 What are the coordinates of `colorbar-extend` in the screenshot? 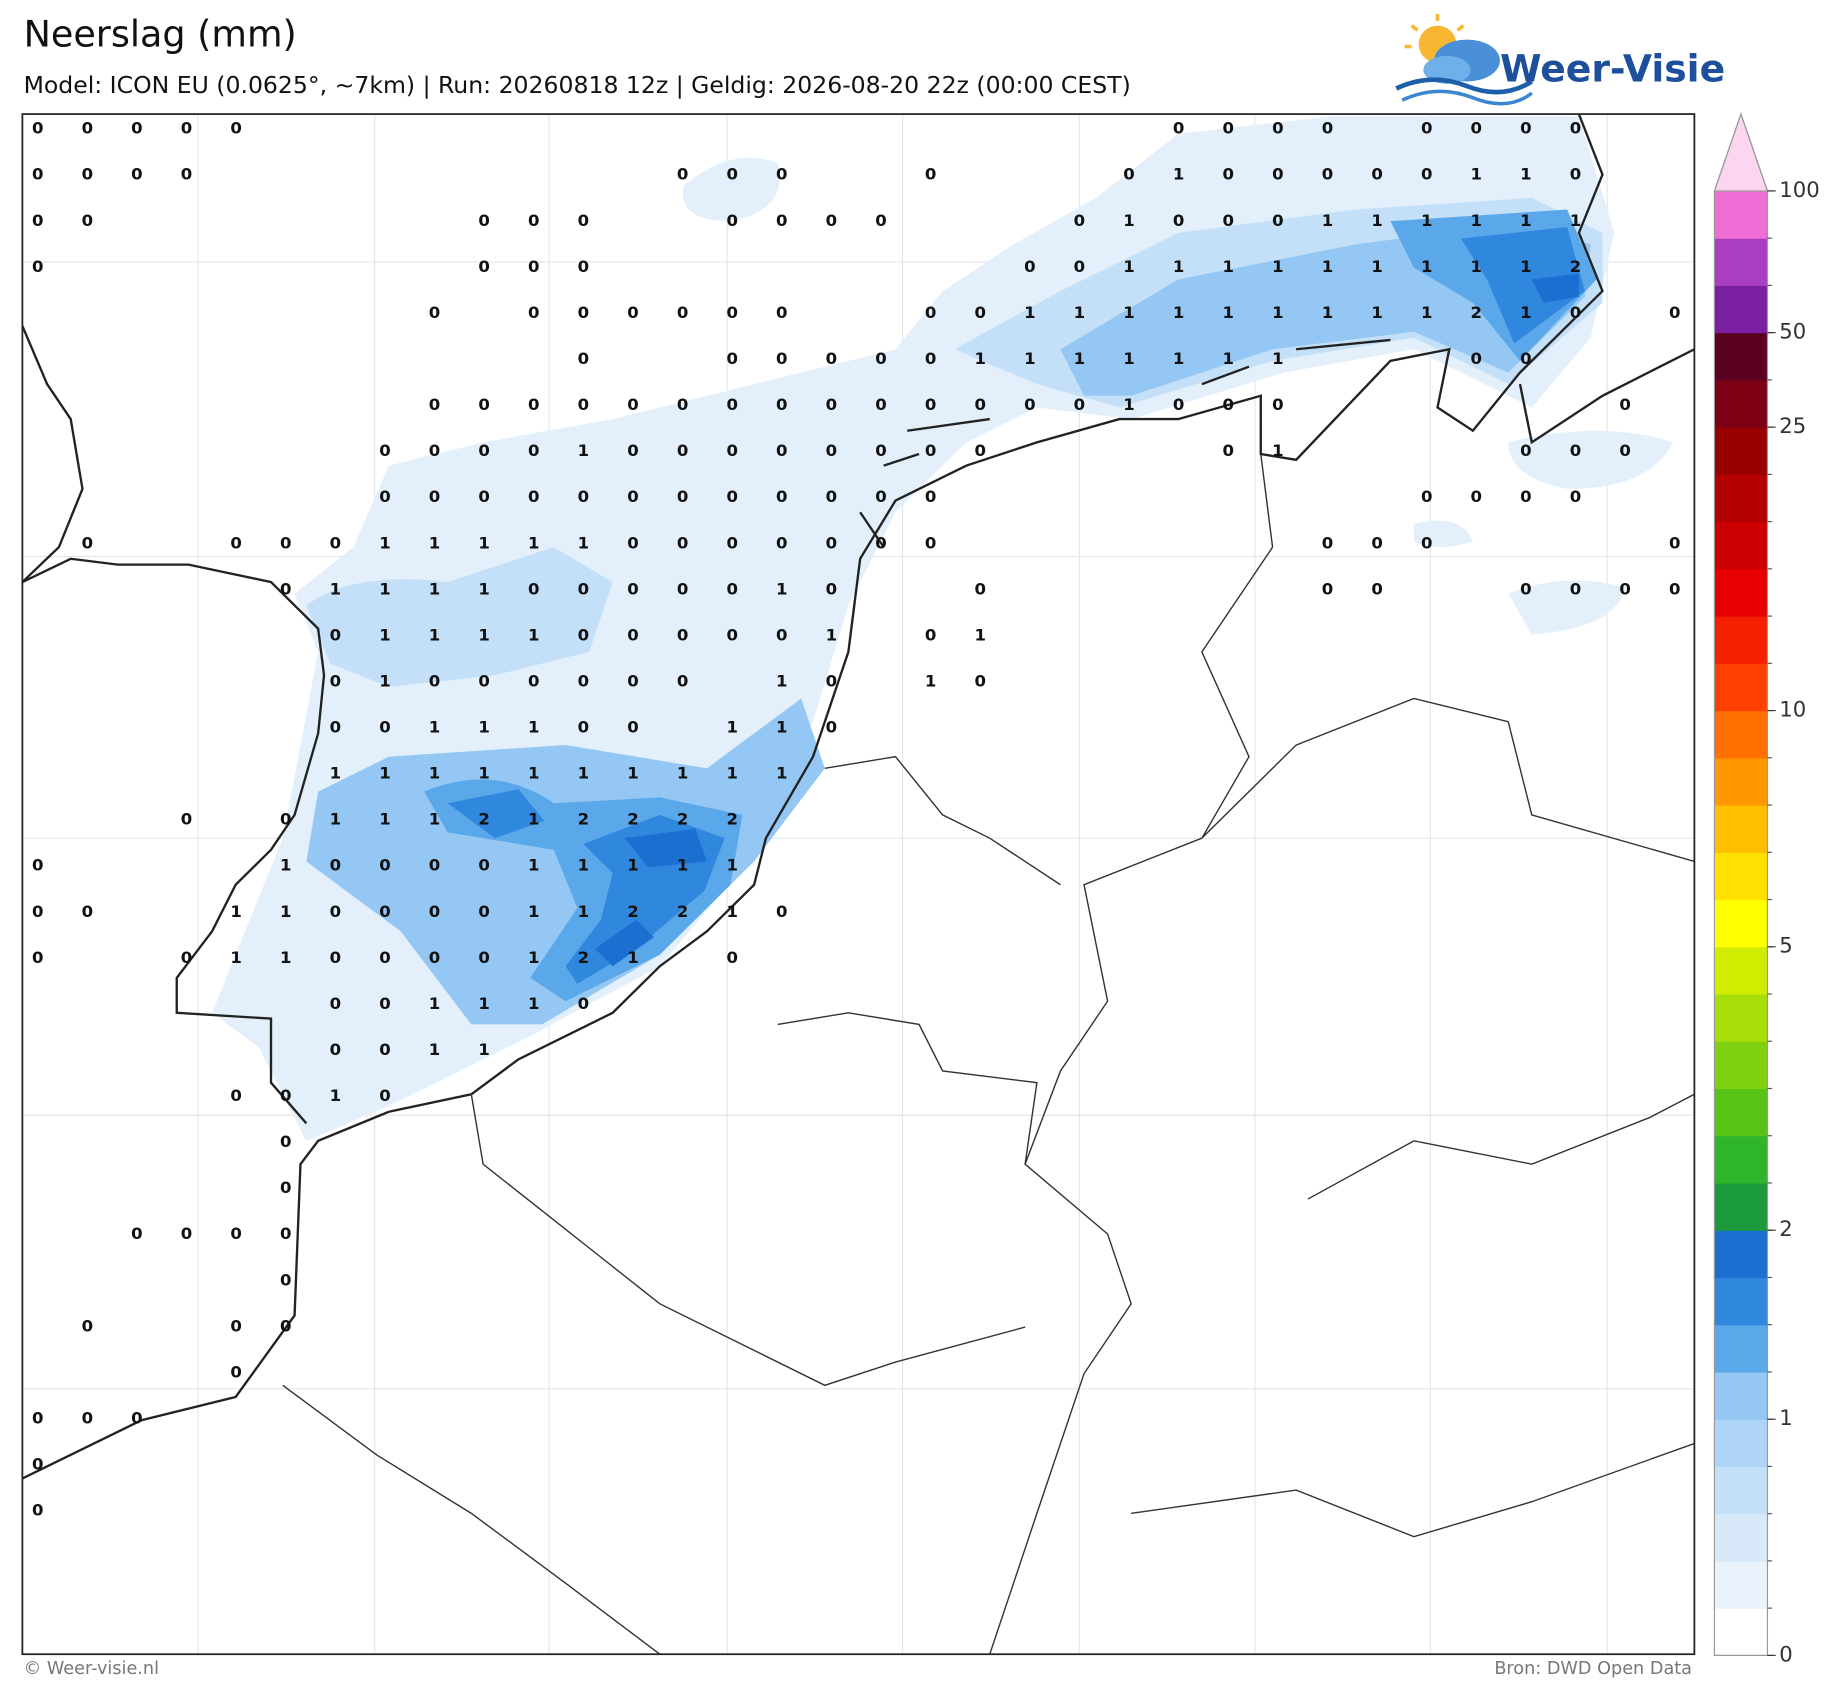 It's located at (1741, 152).